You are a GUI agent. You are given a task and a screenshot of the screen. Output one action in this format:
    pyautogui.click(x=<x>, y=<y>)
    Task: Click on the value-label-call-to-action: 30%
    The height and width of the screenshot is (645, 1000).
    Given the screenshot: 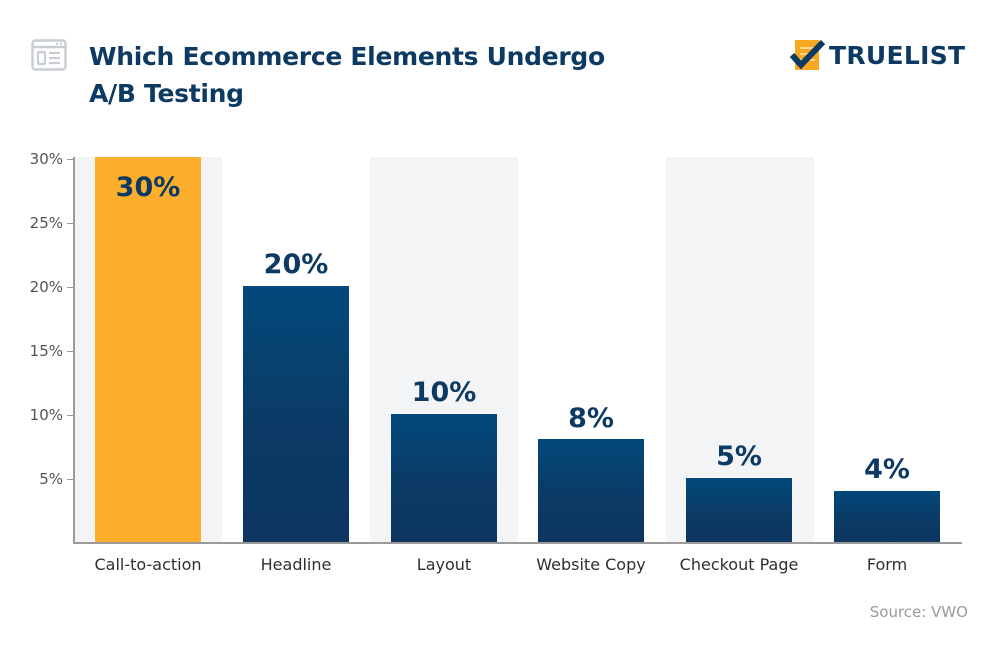 What is the action you would take?
    pyautogui.click(x=148, y=187)
    